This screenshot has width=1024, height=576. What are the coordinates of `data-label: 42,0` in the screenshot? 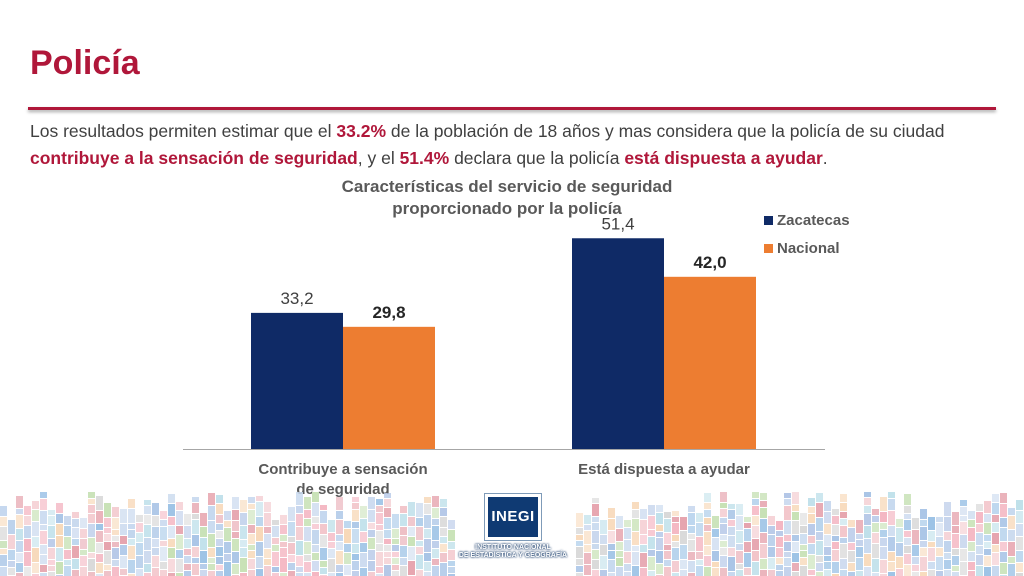 It's located at (709, 262).